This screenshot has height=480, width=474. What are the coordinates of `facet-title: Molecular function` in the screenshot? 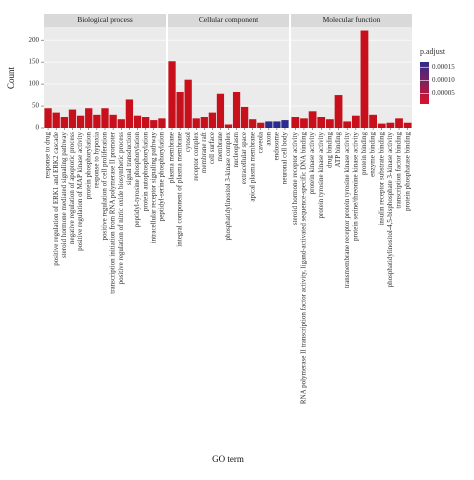 It's located at (352, 19).